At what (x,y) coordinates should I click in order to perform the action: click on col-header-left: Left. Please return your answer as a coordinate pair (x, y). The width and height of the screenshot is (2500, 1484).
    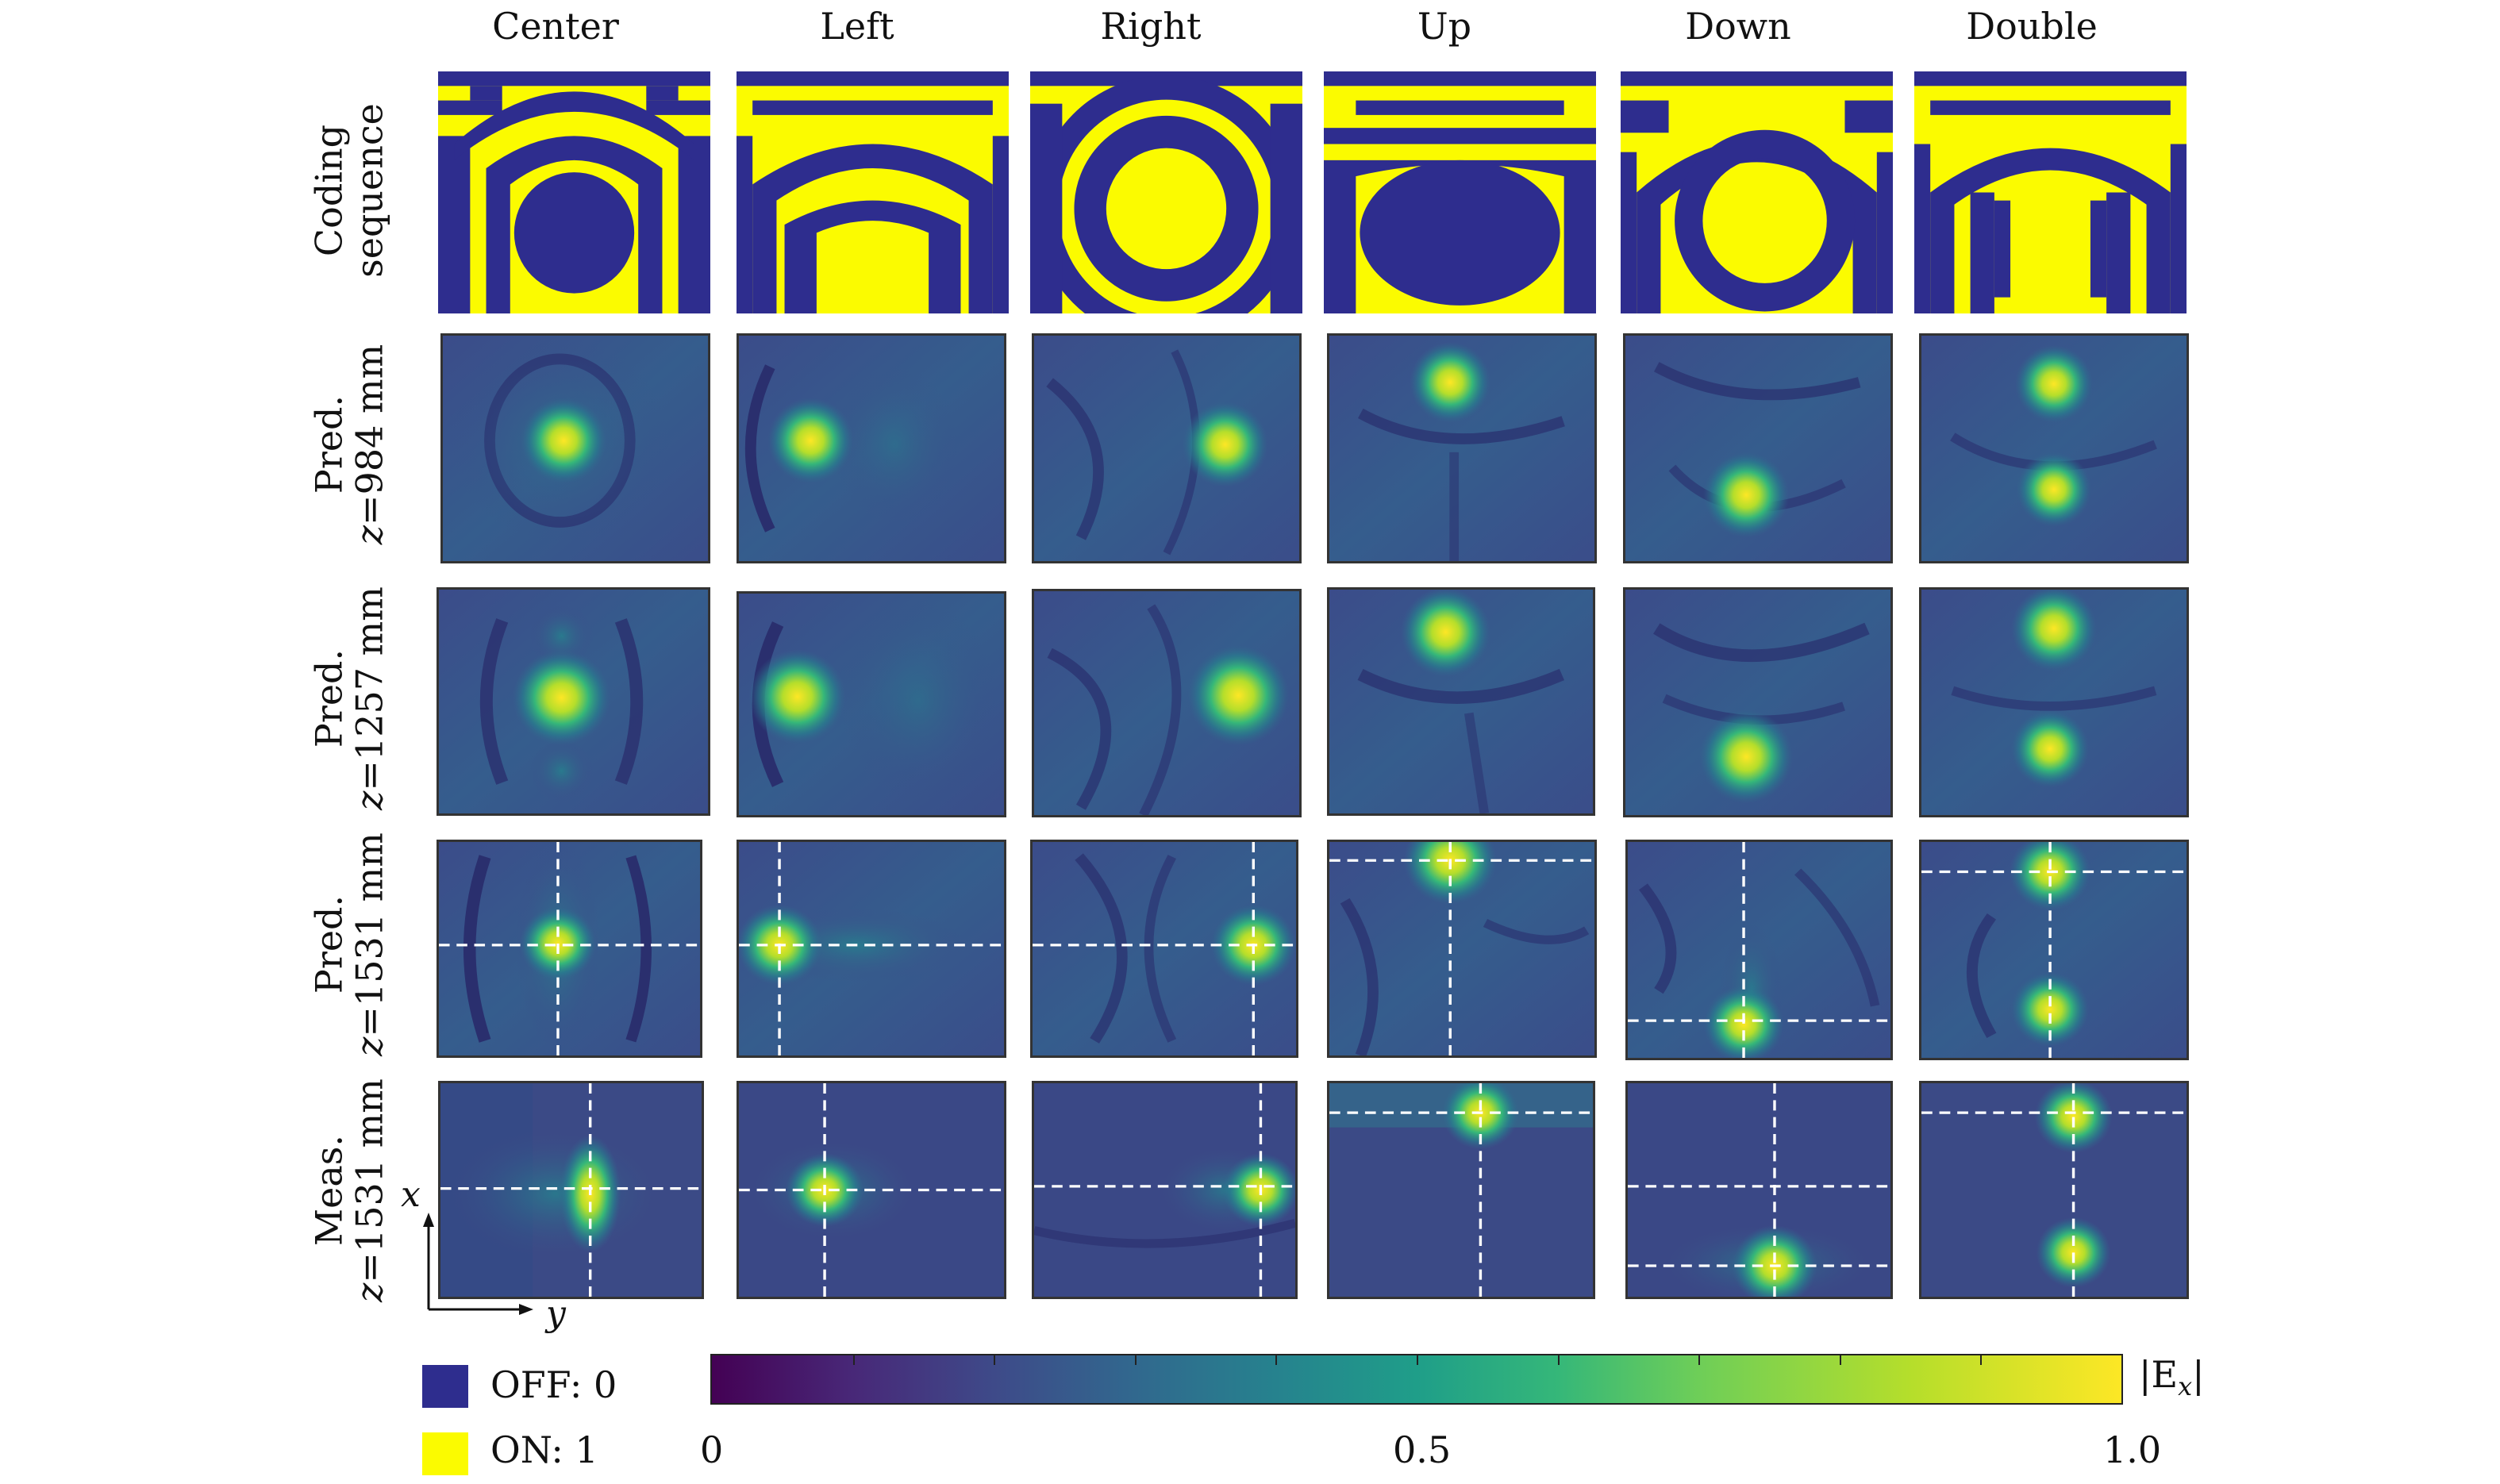
    Looking at the image, I should click on (857, 26).